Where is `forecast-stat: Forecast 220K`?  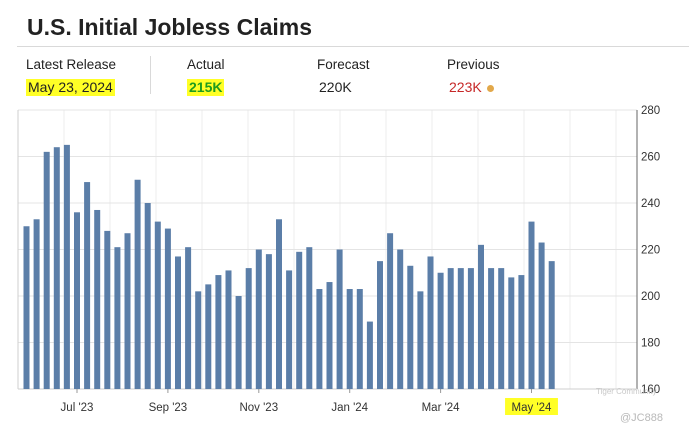 forecast-stat: Forecast 220K is located at coordinates (343, 76).